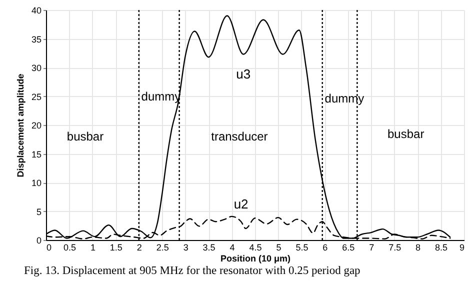 This screenshot has height=281, width=474. Describe the element at coordinates (302, 247) in the screenshot. I see `x-tick-label: 5.5` at that location.